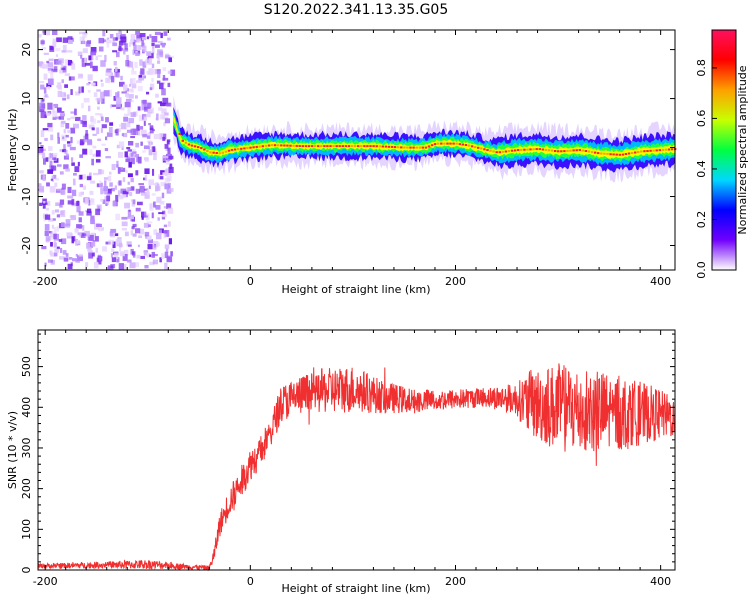 Image resolution: width=750 pixels, height=600 pixels. What do you see at coordinates (250, 581) in the screenshot?
I see `x-tick-label: 0` at bounding box center [250, 581].